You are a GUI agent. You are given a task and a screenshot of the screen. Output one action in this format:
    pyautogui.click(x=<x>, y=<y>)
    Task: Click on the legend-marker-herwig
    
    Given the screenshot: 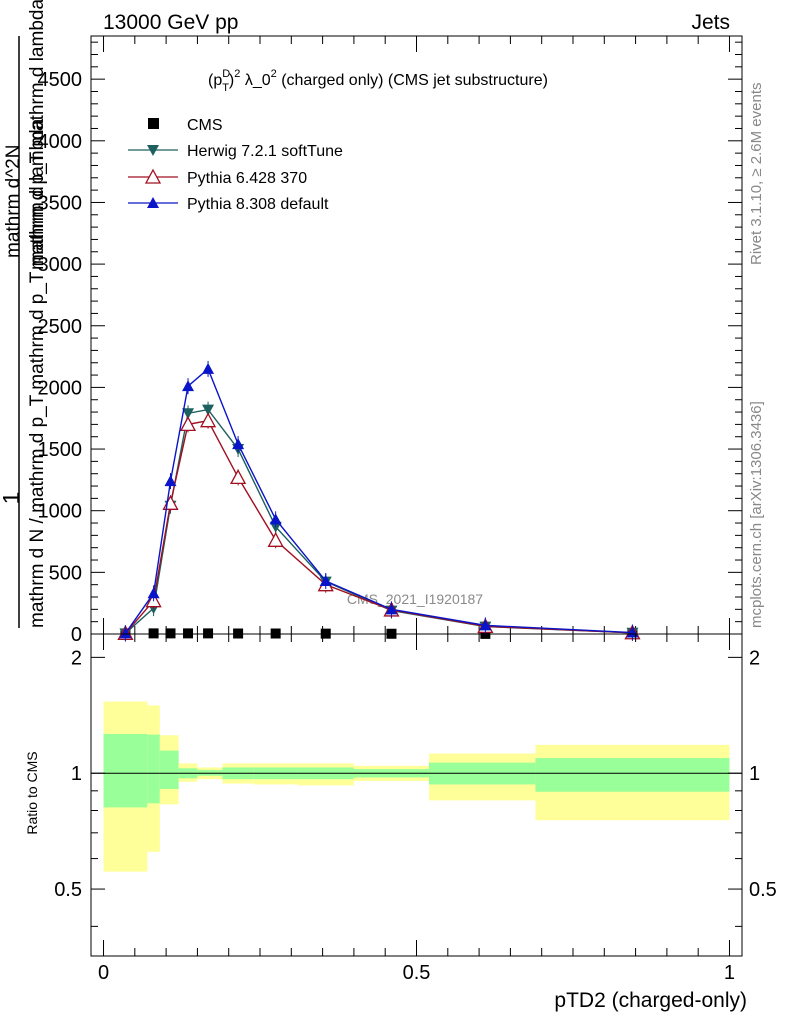 What is the action you would take?
    pyautogui.click(x=153, y=150)
    